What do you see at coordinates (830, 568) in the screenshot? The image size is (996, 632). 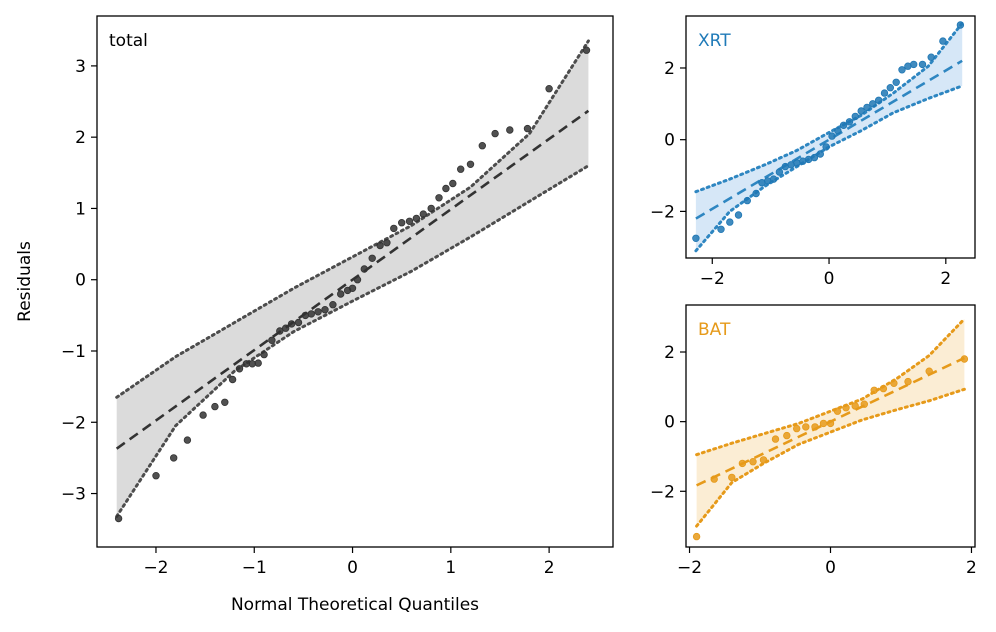 I see `bat-x-tick-label: 0` at bounding box center [830, 568].